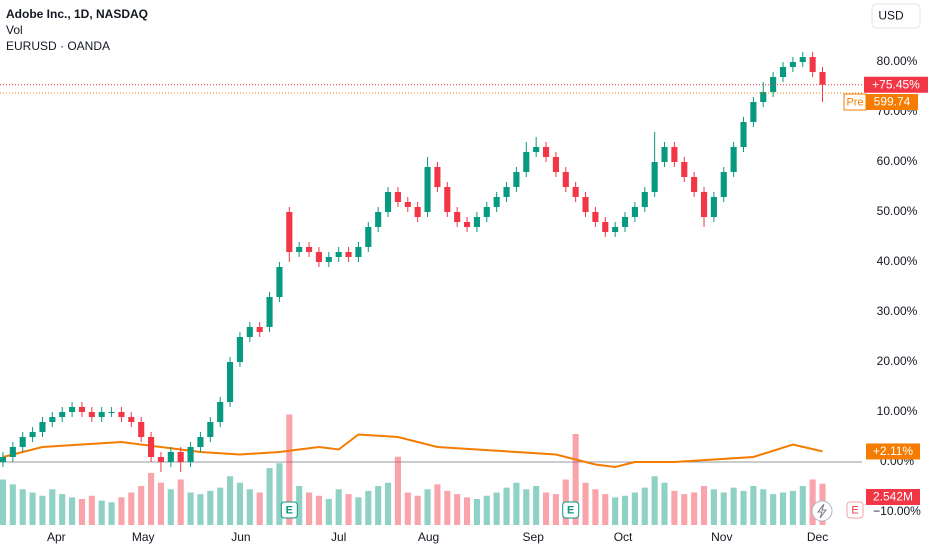  I want to click on currency-label: USD, so click(891, 16).